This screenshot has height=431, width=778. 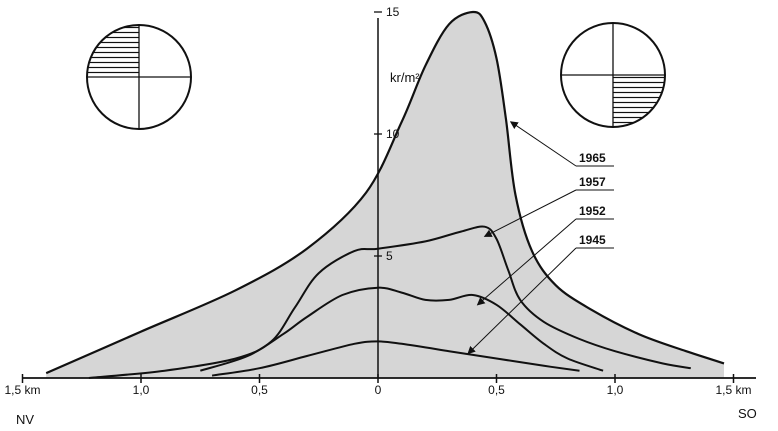 I want to click on direction-right-label: SO, so click(x=747, y=413).